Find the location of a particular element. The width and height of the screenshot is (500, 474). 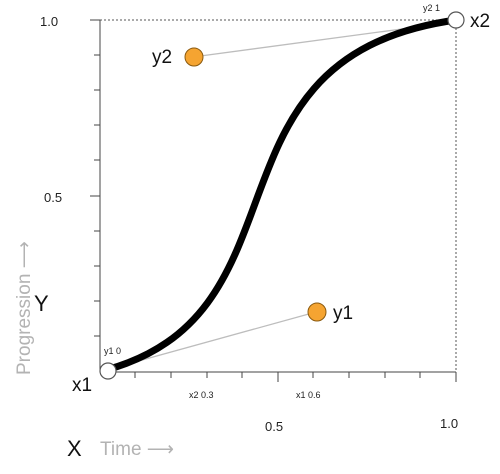

end-point-handle is located at coordinates (456, 20).